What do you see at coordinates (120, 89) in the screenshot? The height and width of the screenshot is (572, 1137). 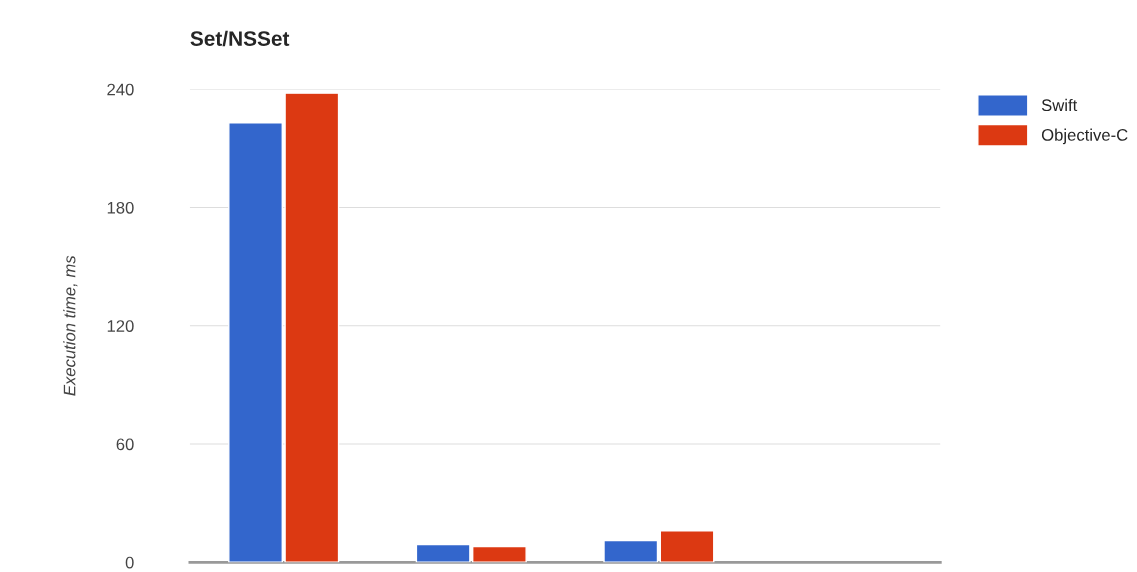 I see `y-tick-label: 240` at bounding box center [120, 89].